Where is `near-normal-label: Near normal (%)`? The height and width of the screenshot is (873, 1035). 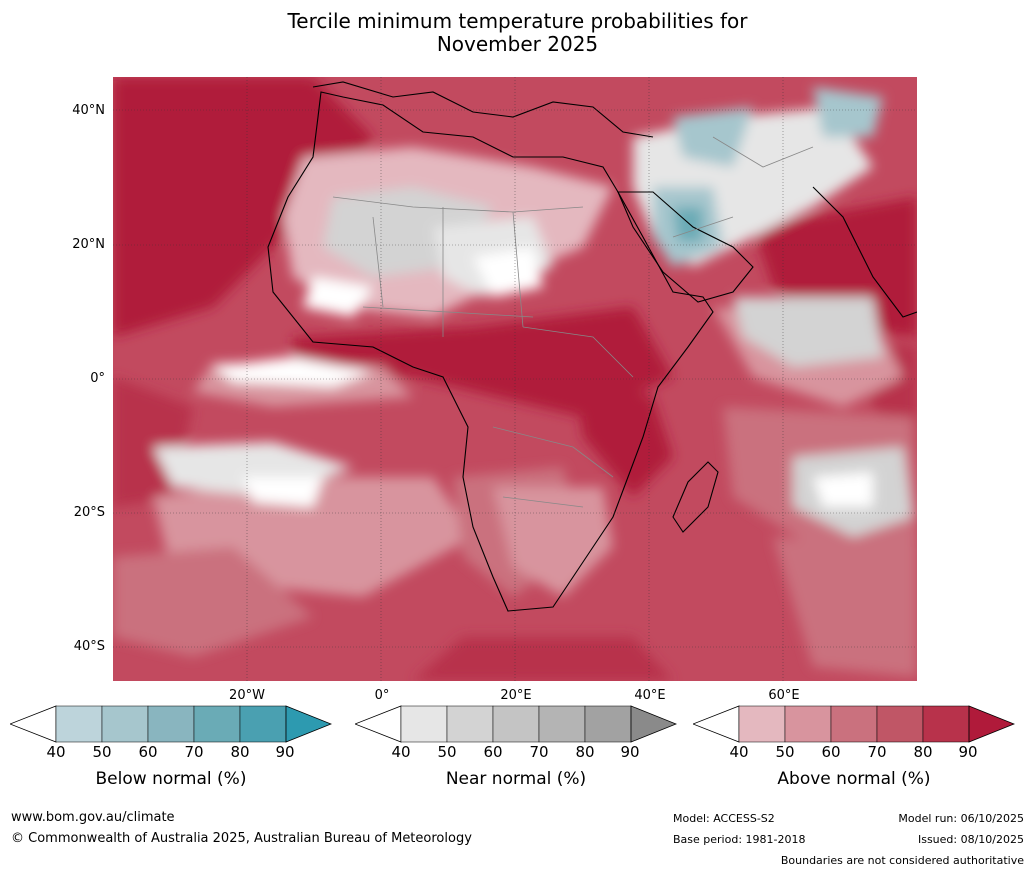 near-normal-label: Near normal (%) is located at coordinates (516, 779).